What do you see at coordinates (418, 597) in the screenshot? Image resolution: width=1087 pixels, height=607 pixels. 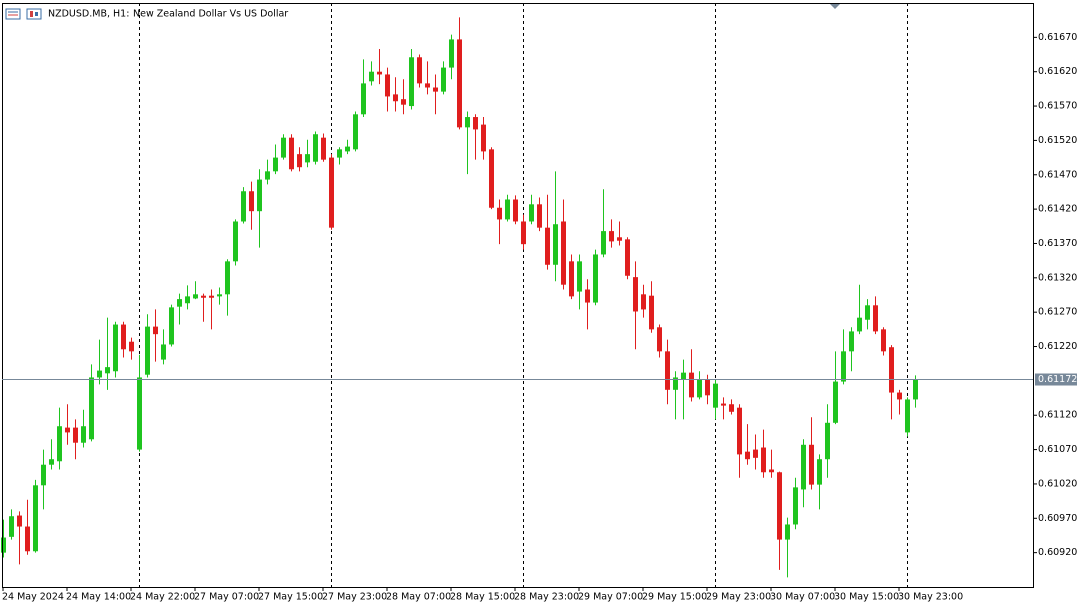 I see `x-tick-label: 28 May 07:00` at bounding box center [418, 597].